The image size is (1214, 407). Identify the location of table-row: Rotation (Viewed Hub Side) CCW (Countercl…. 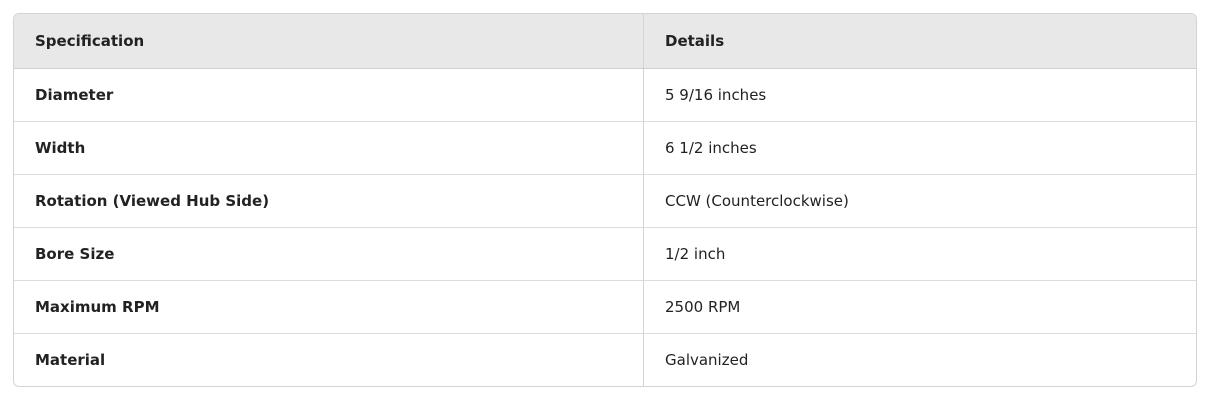
(605, 201).